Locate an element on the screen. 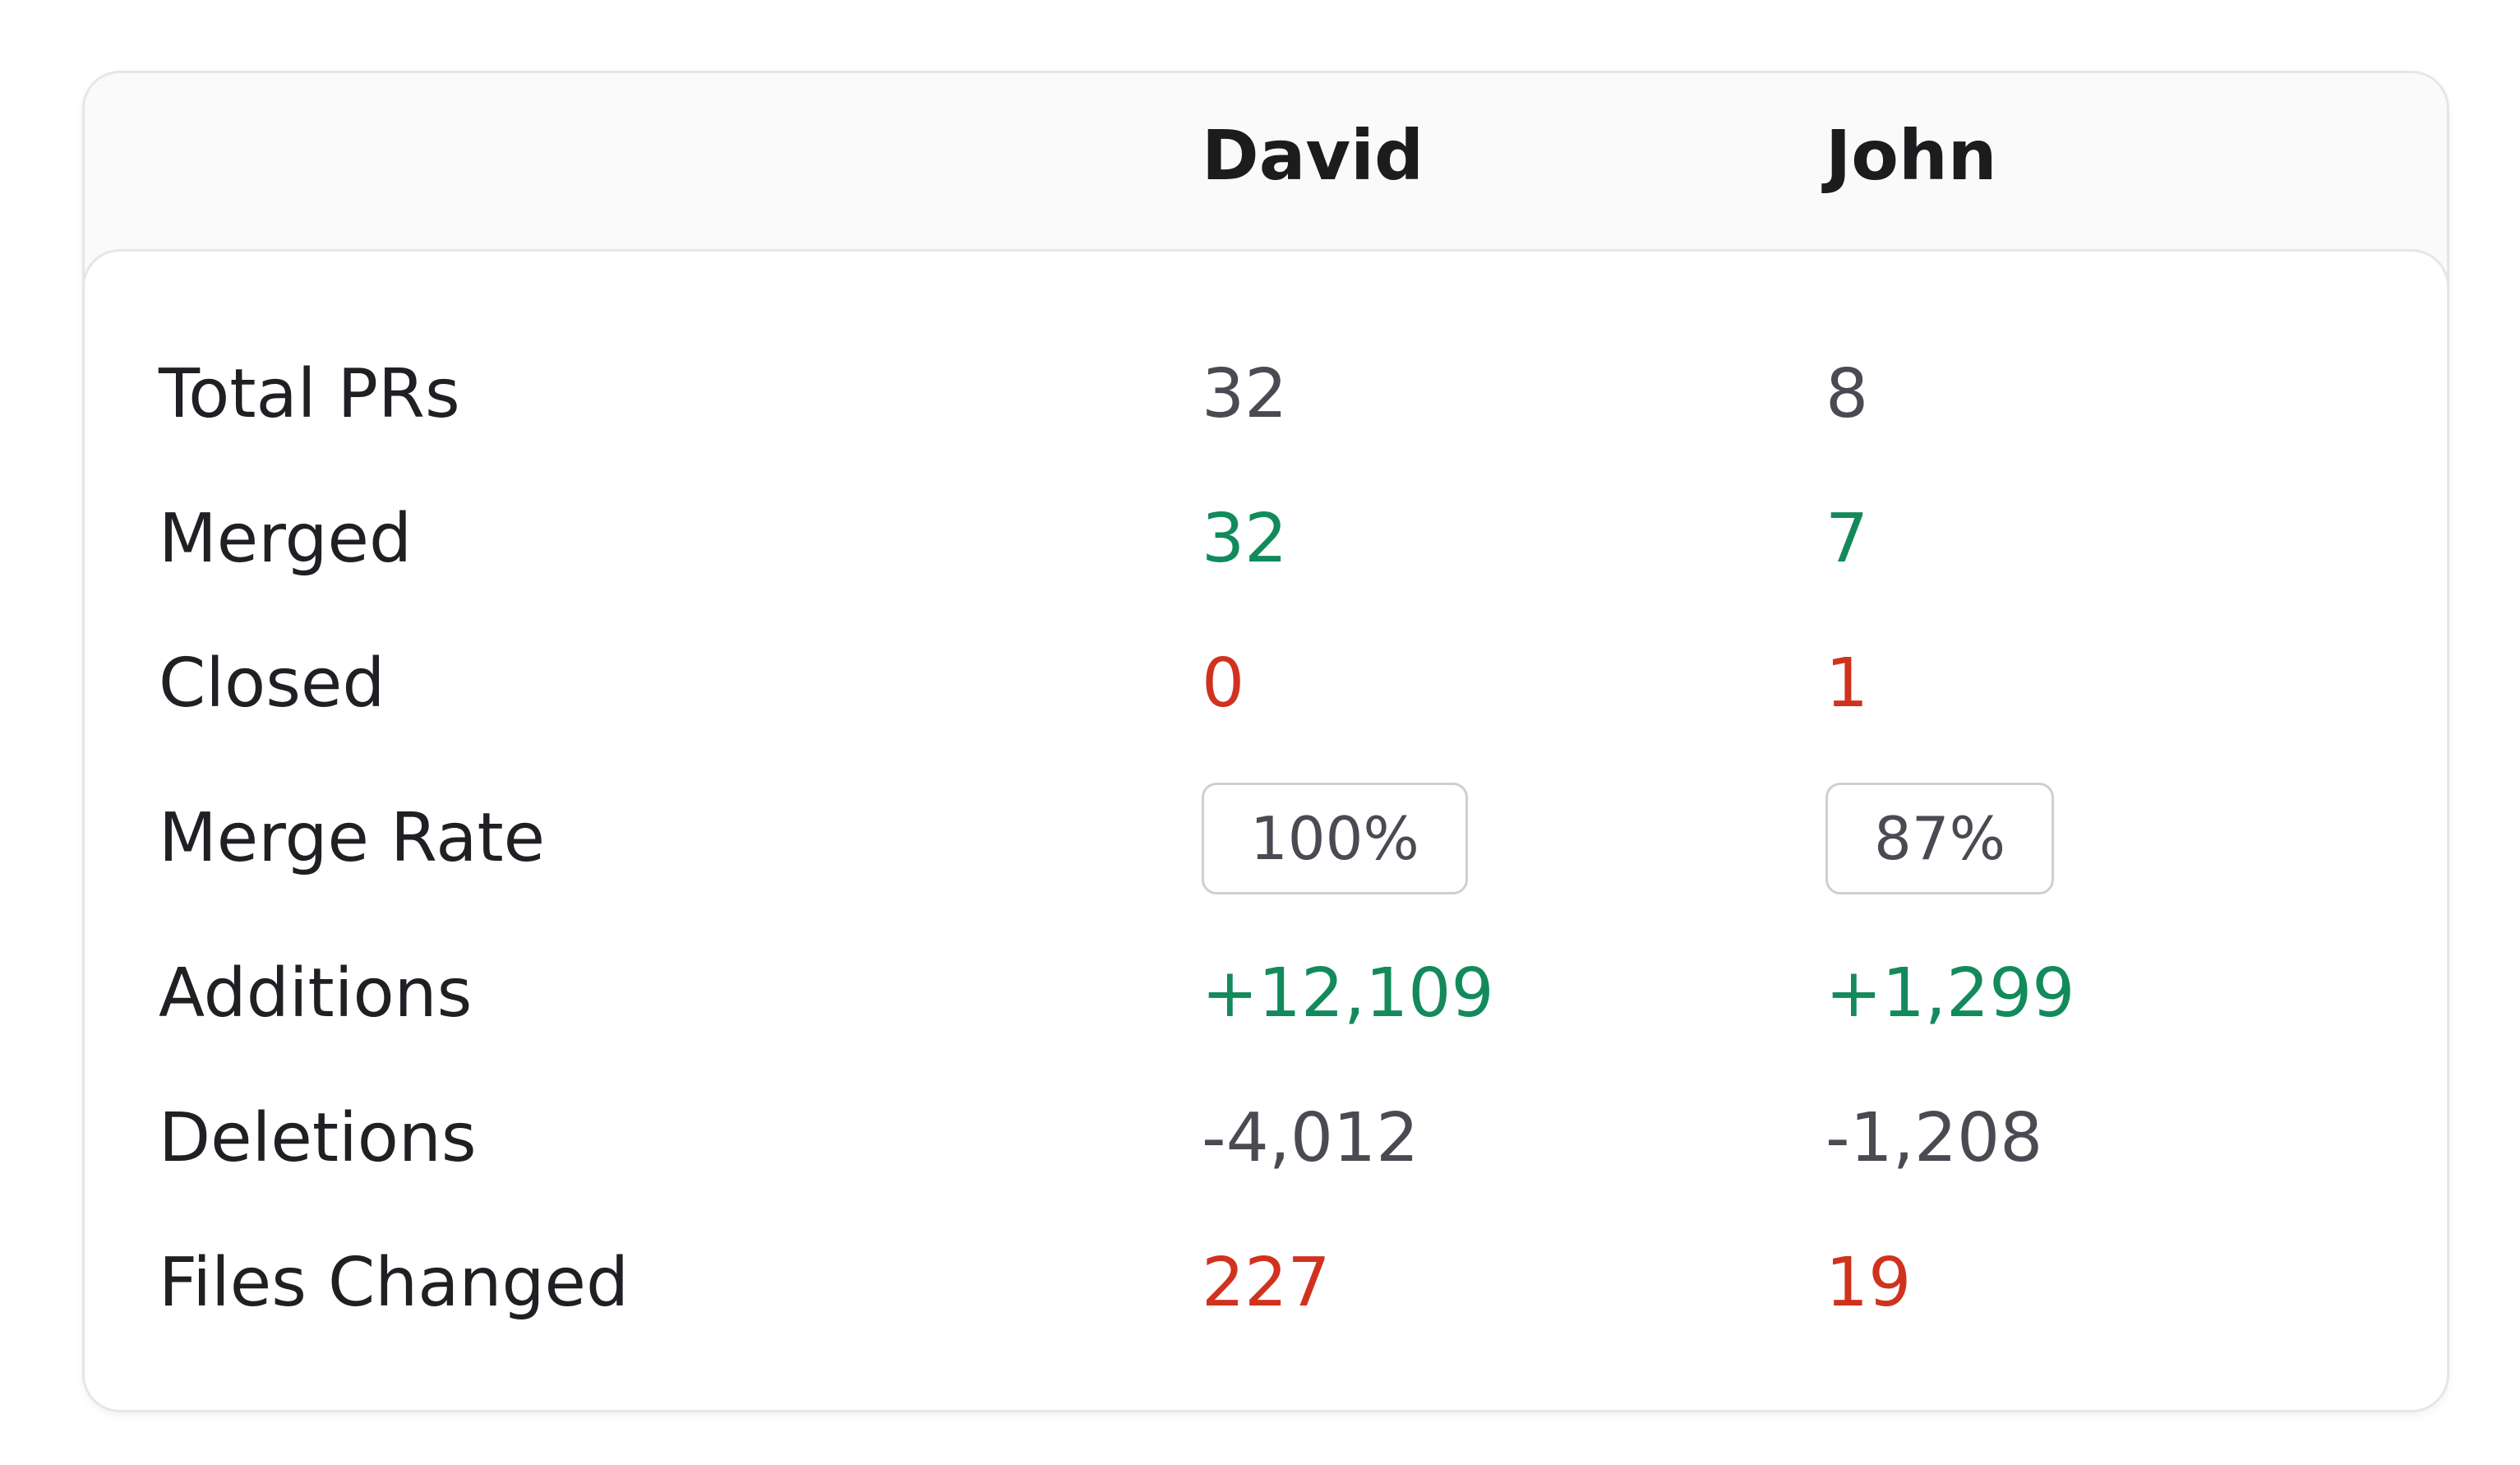 The height and width of the screenshot is (1465, 2520). table-row: Closed 0 1 is located at coordinates (1266, 684).